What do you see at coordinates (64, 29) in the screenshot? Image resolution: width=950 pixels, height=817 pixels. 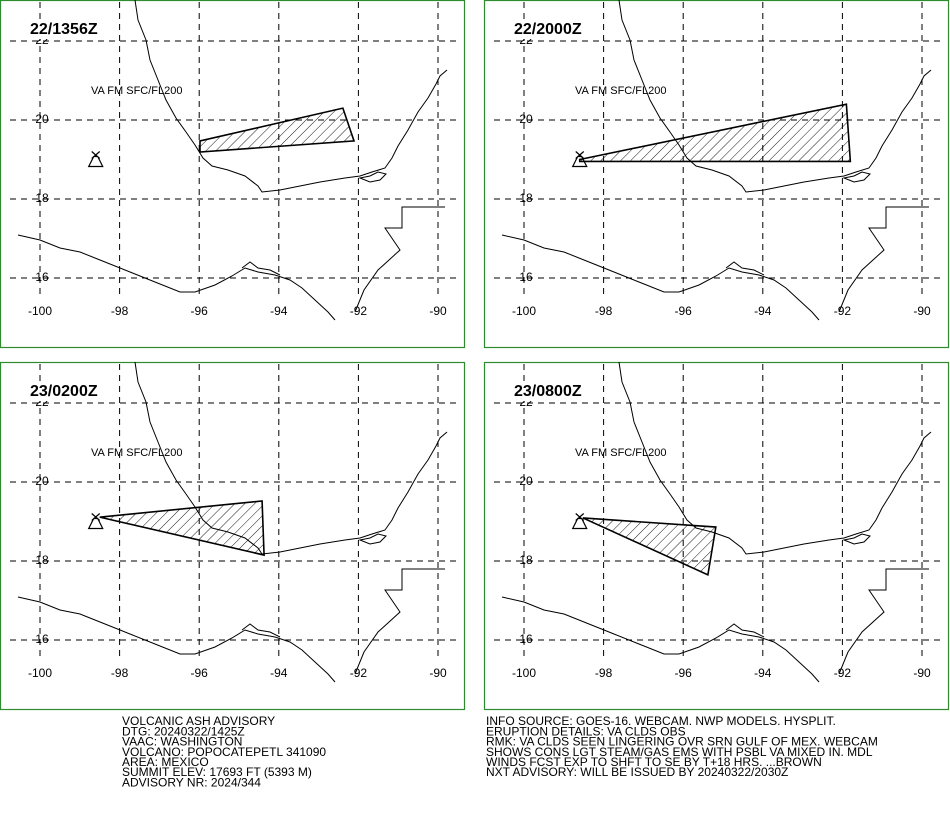 I see `panel-time: 22/1356Z` at bounding box center [64, 29].